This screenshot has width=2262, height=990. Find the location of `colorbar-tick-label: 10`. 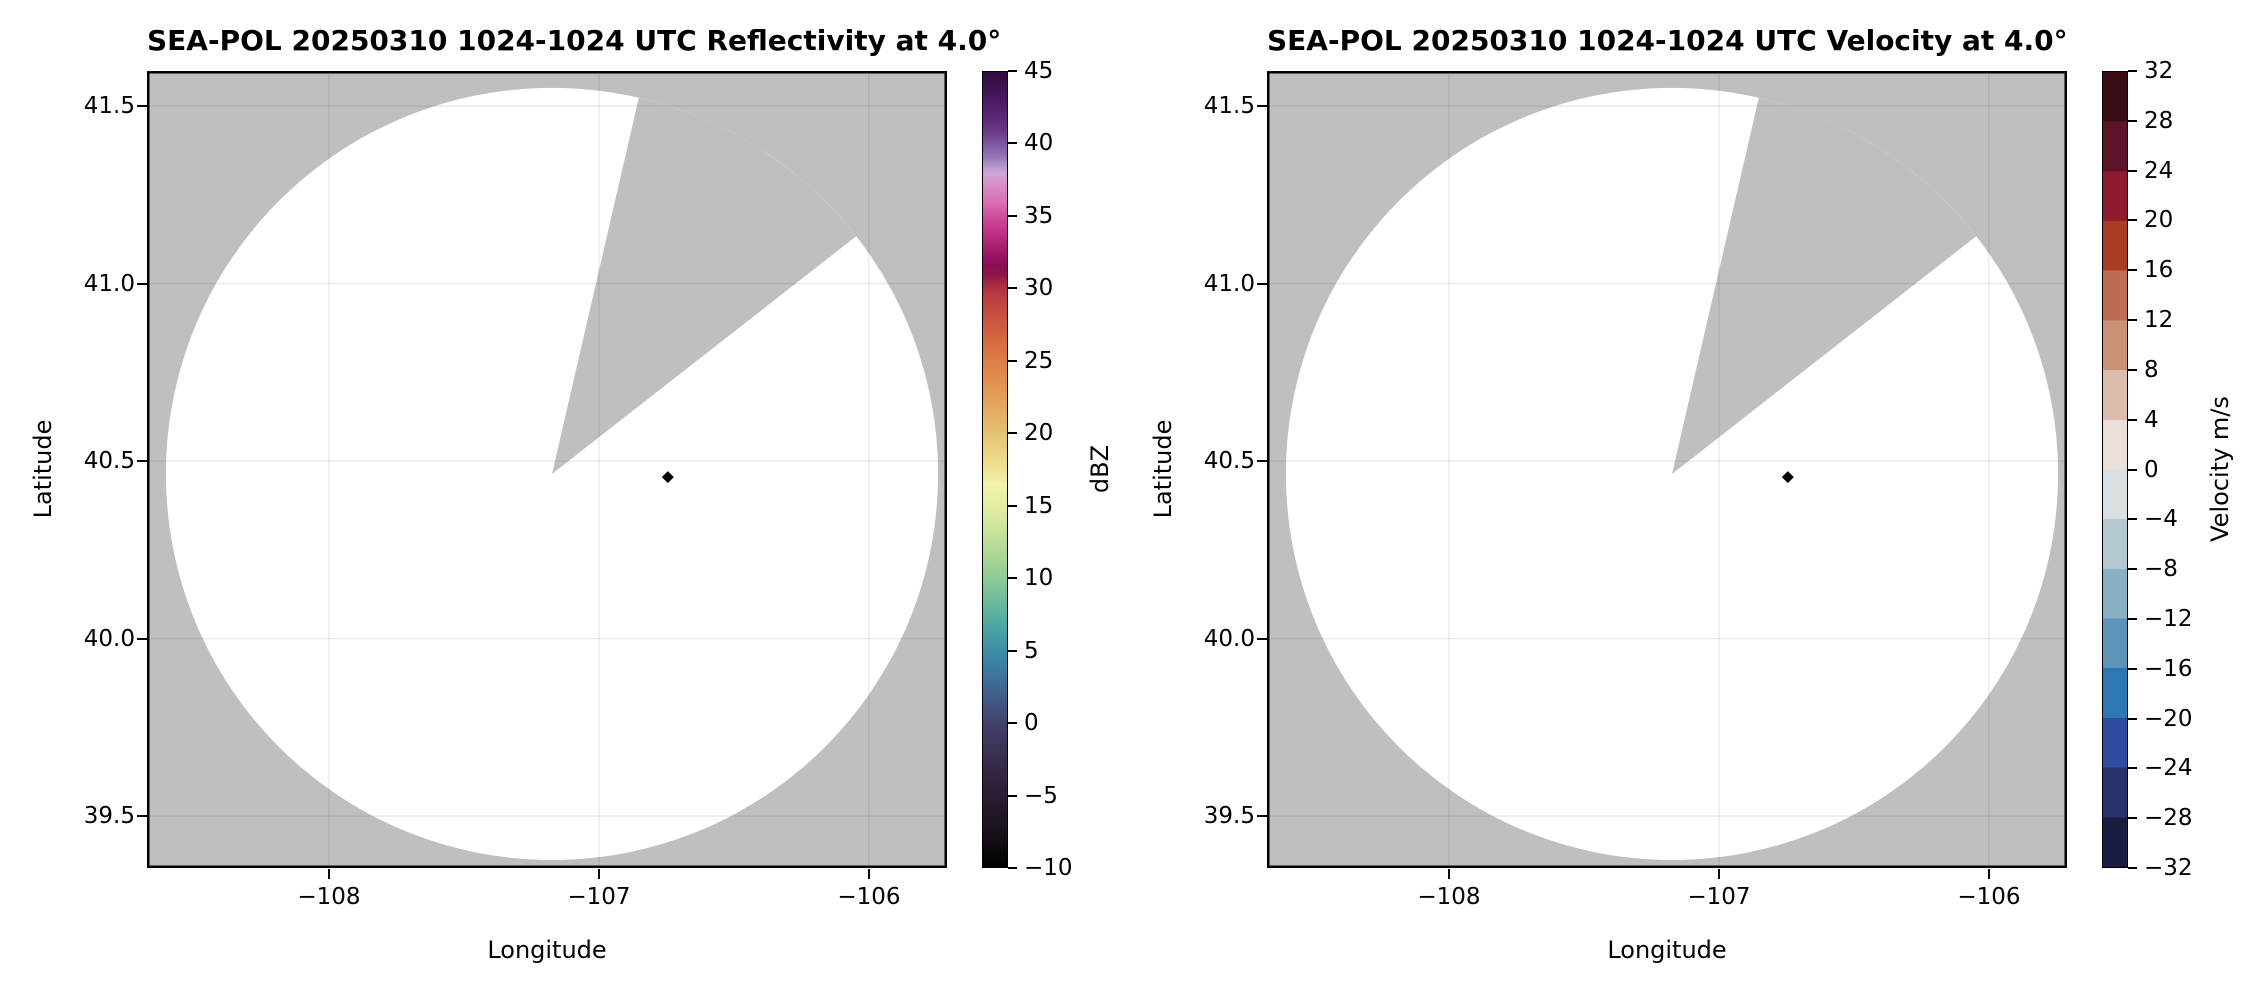

colorbar-tick-label: 10 is located at coordinates (1039, 578).